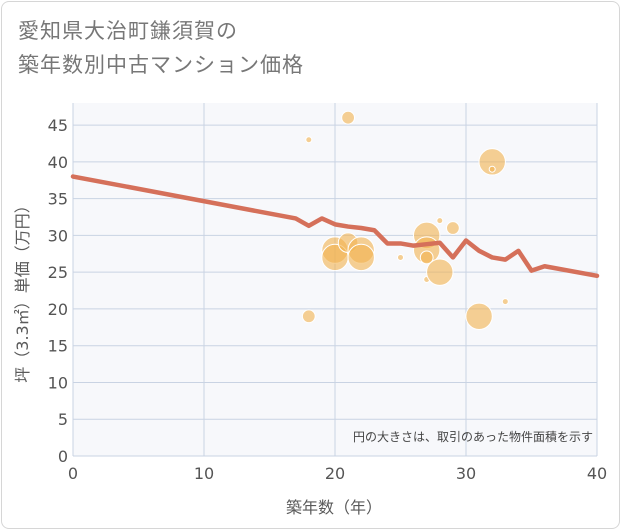  I want to click on chart-title-line-1: 愛知県大治町鎌須賀の, so click(128, 31).